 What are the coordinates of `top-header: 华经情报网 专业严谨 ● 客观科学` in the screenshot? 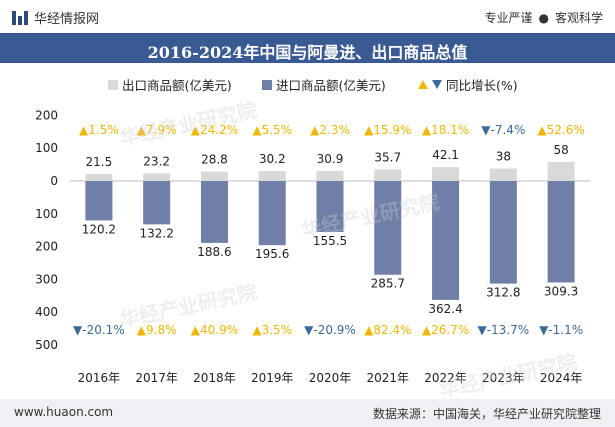 It's located at (307, 16).